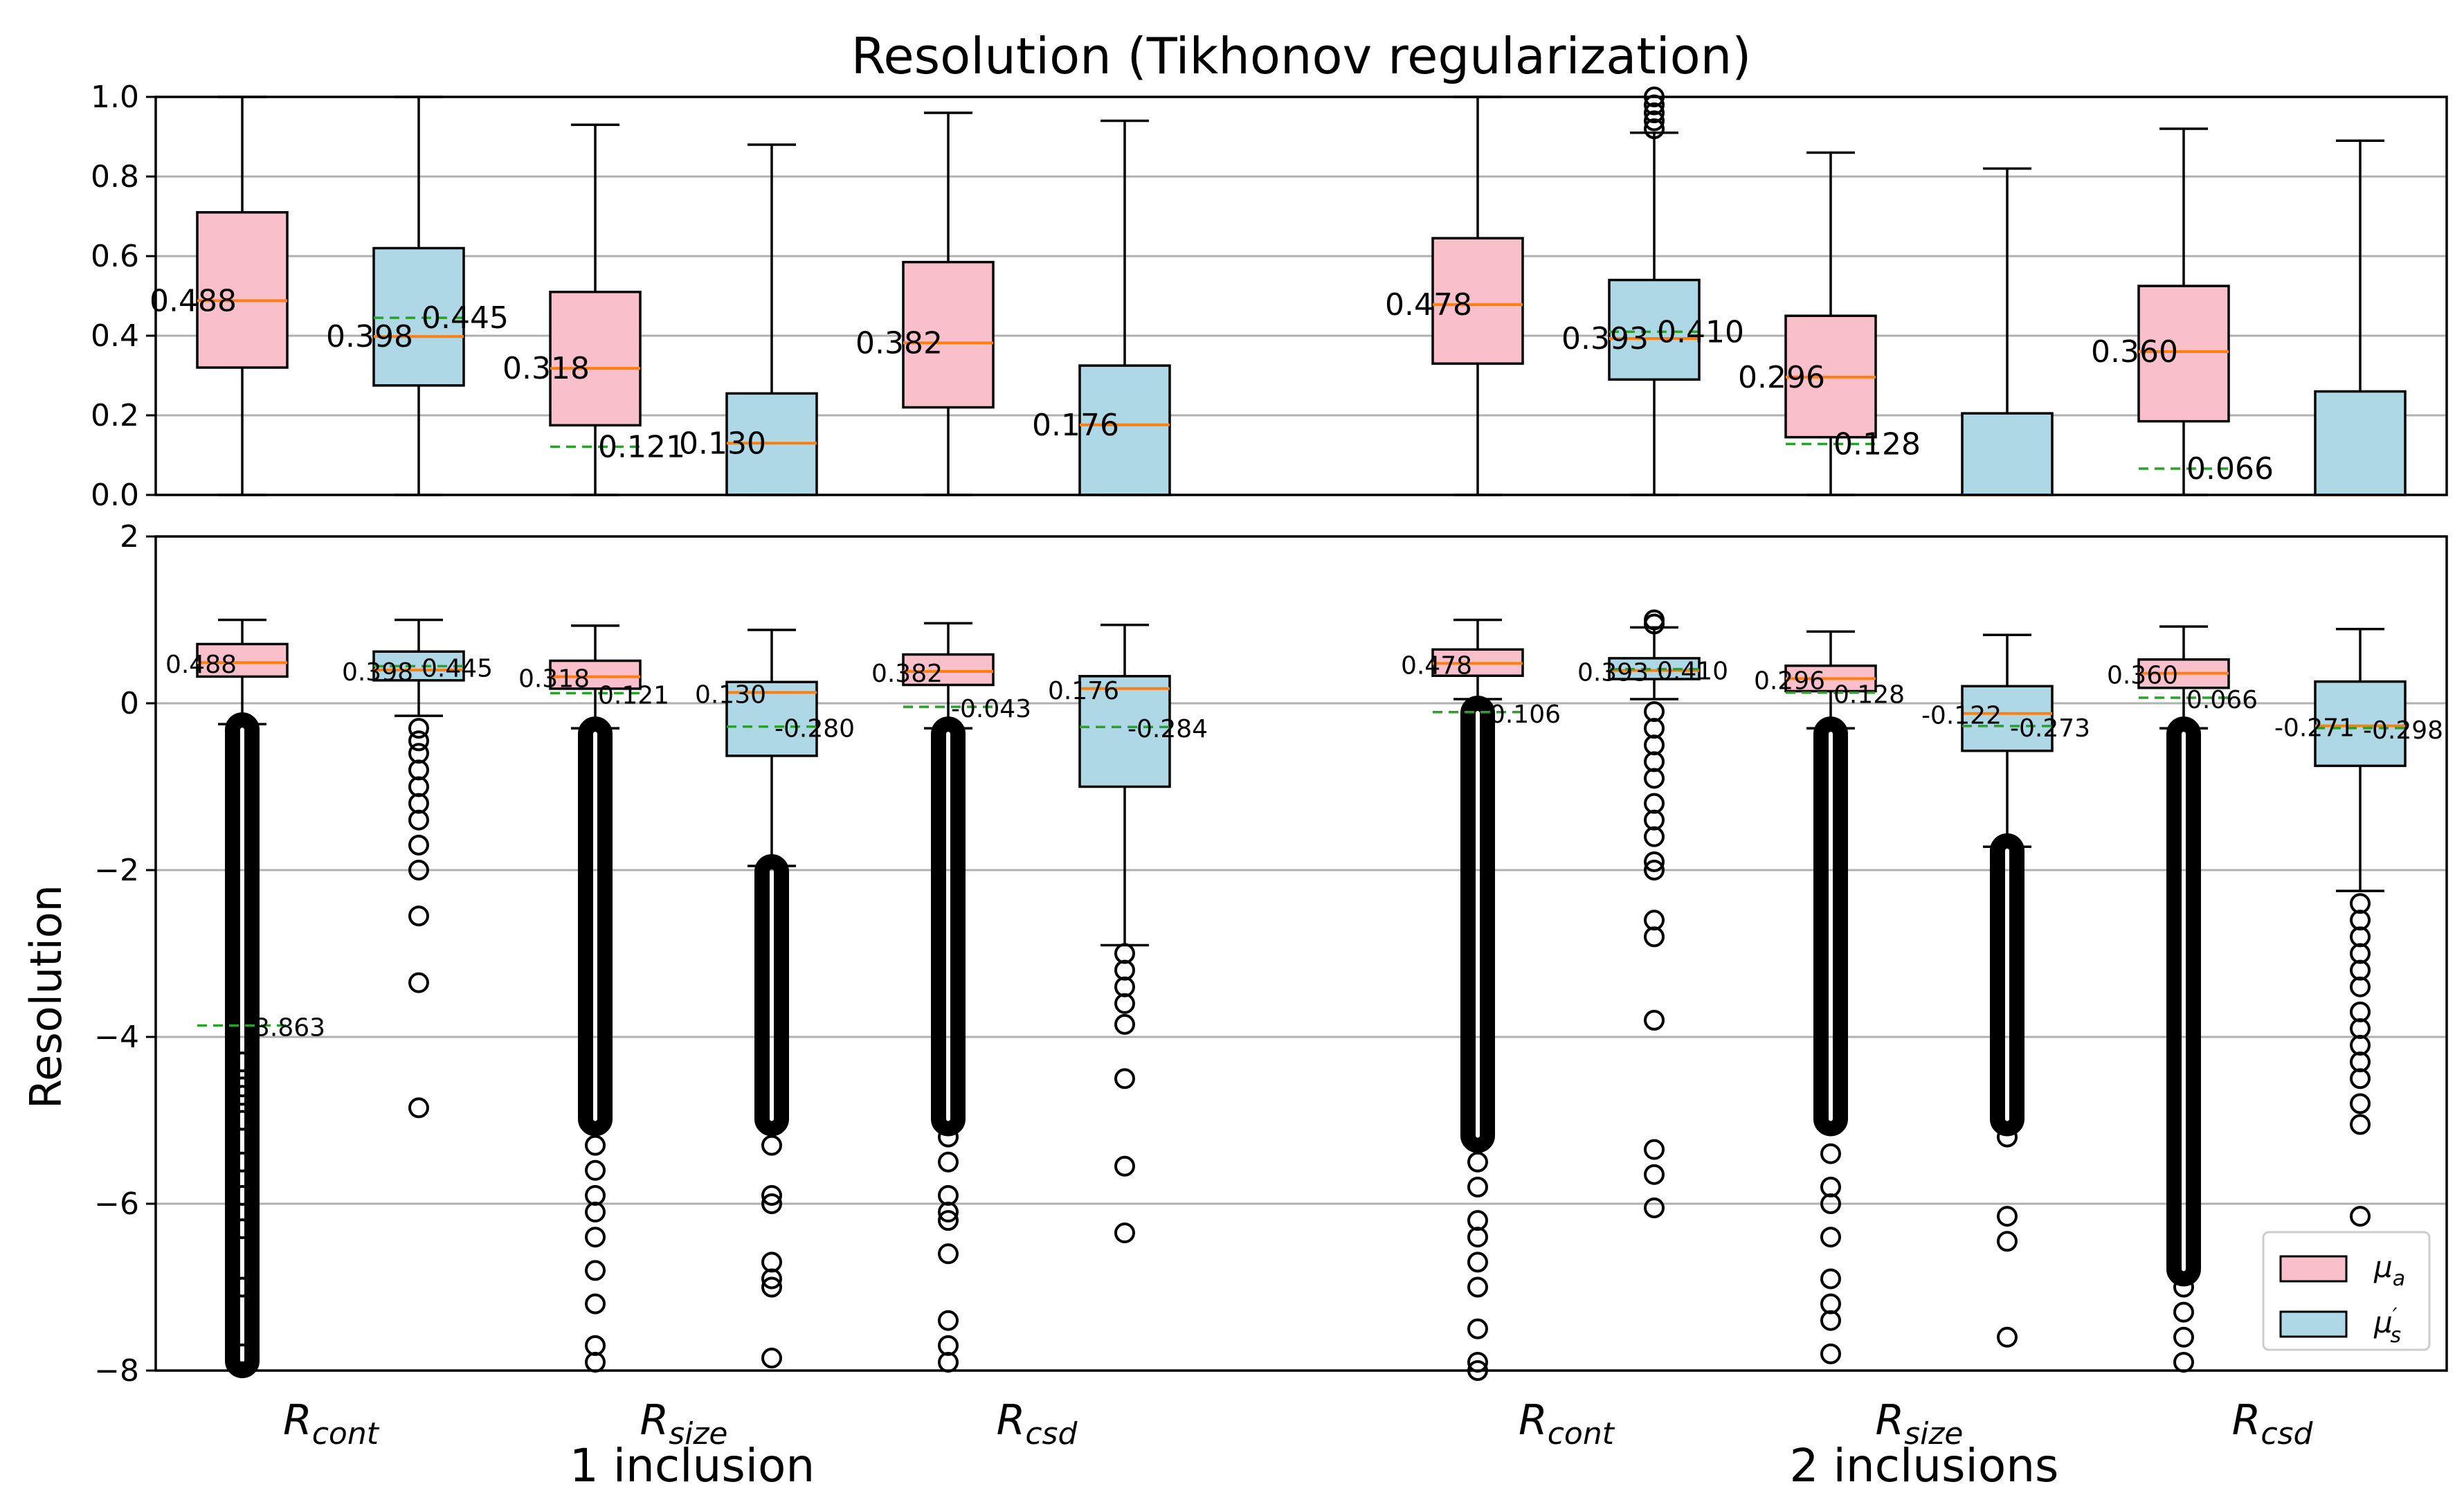  What do you see at coordinates (465, 318) in the screenshot?
I see `mean-value-label: 0.445` at bounding box center [465, 318].